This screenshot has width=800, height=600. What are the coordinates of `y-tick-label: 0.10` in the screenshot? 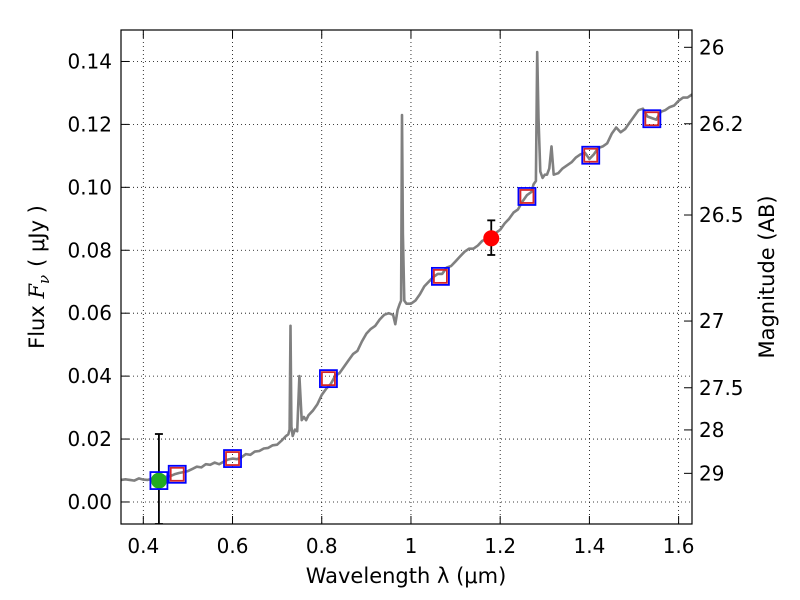 It's located at (89, 187).